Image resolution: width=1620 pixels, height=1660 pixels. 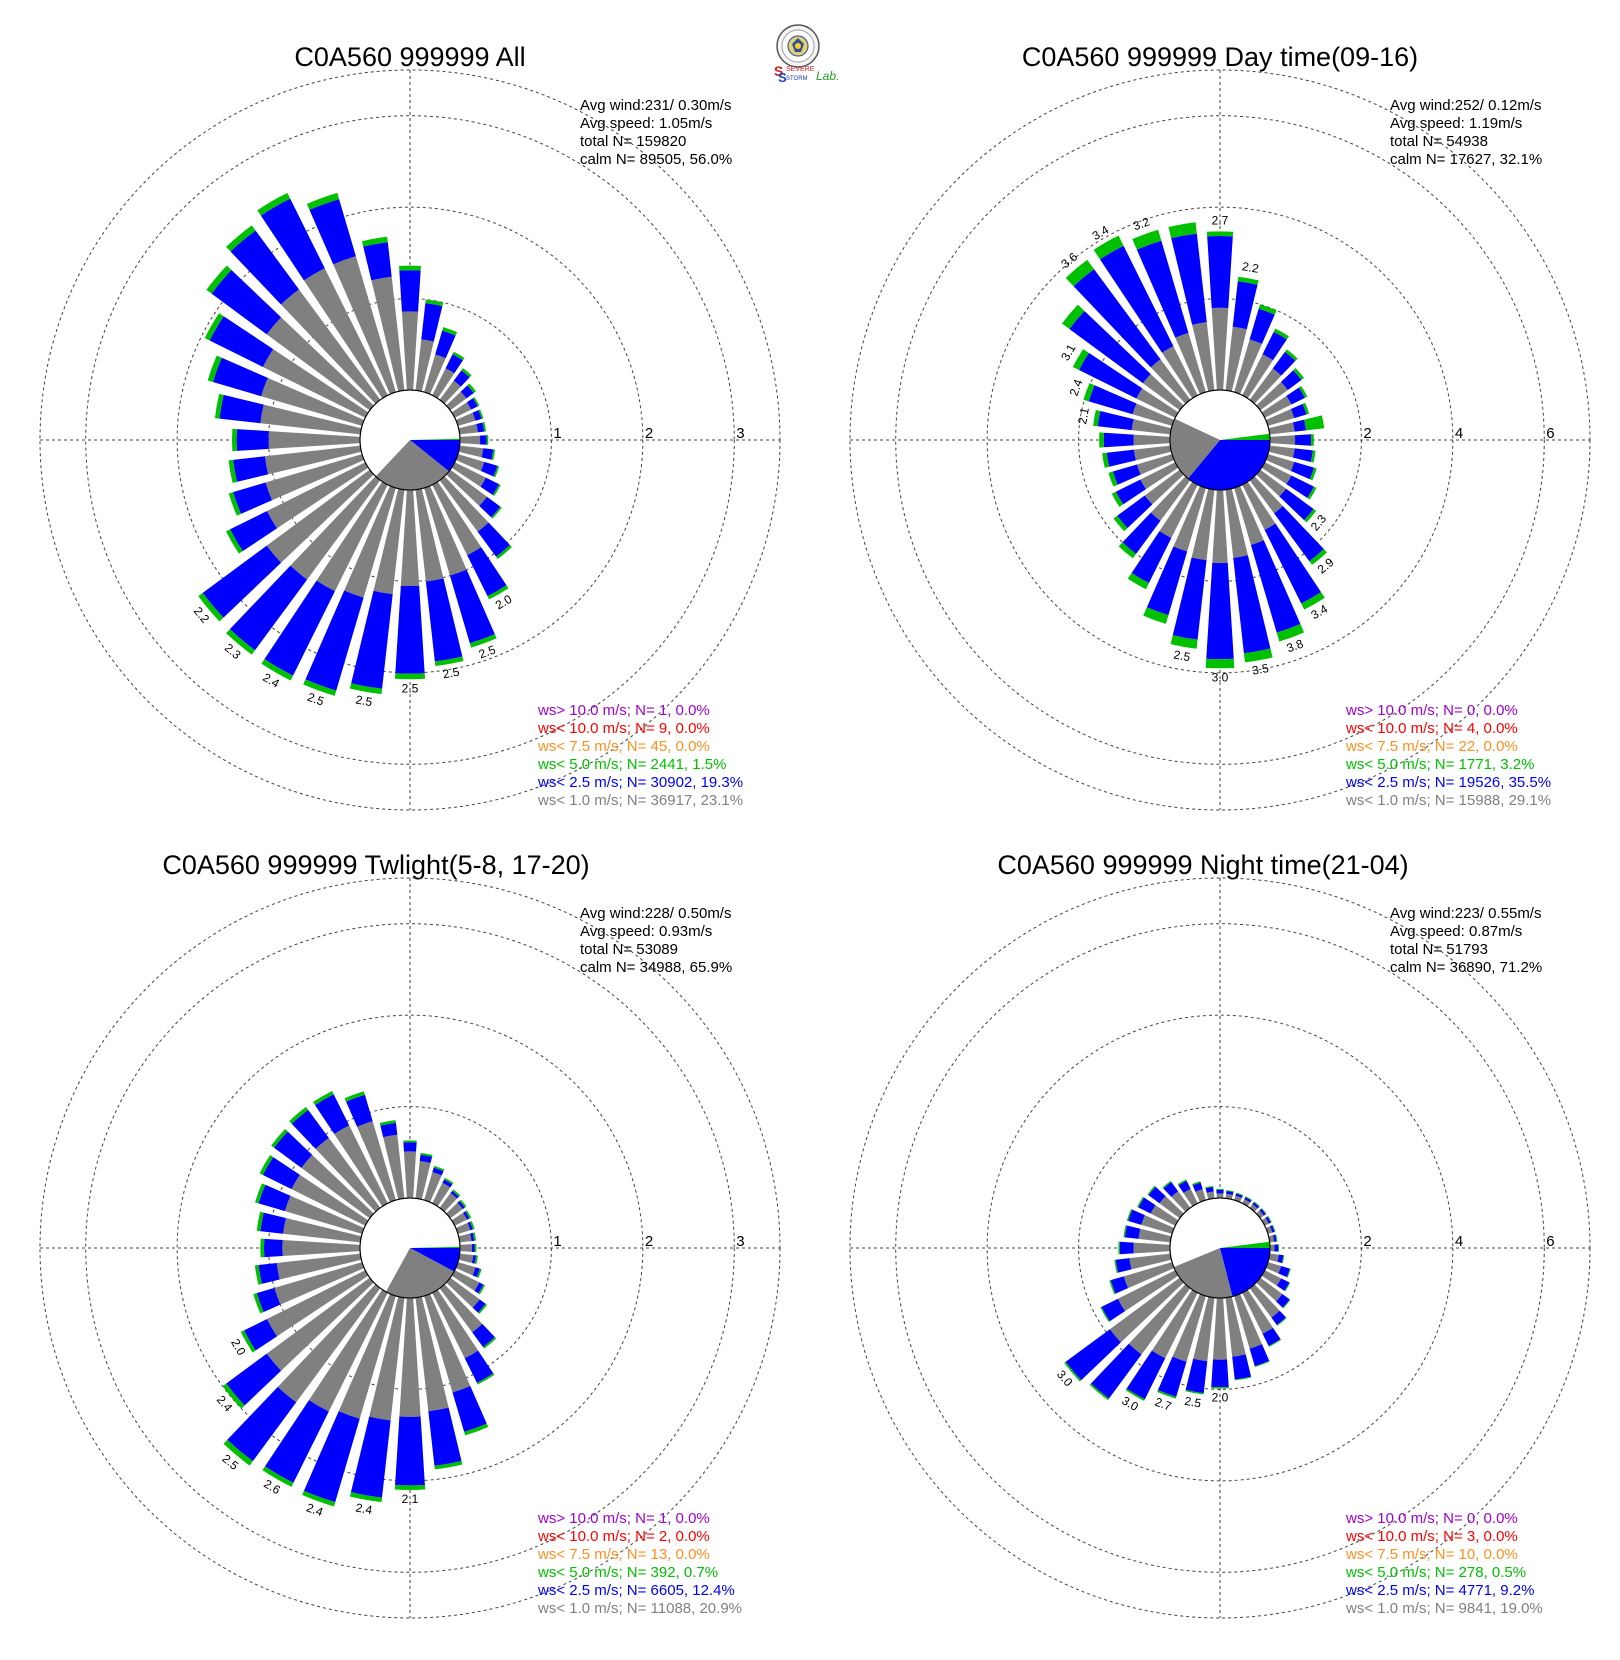 What do you see at coordinates (1435, 1572) in the screenshot?
I see `legend-entry: ws< 5.0 m/s; N= 278, 0.5%` at bounding box center [1435, 1572].